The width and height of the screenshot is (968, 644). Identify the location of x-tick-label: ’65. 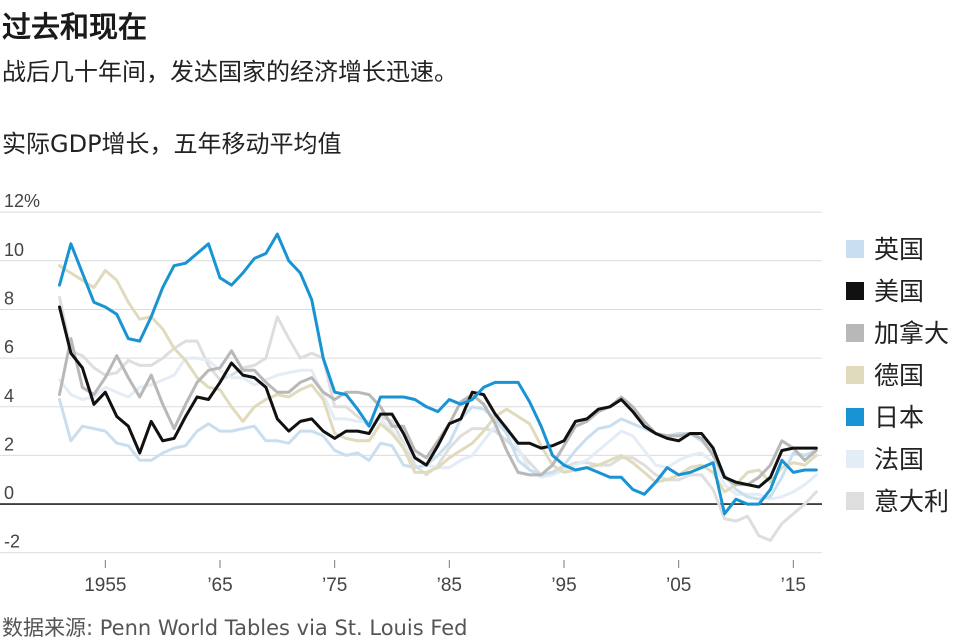
(219, 585).